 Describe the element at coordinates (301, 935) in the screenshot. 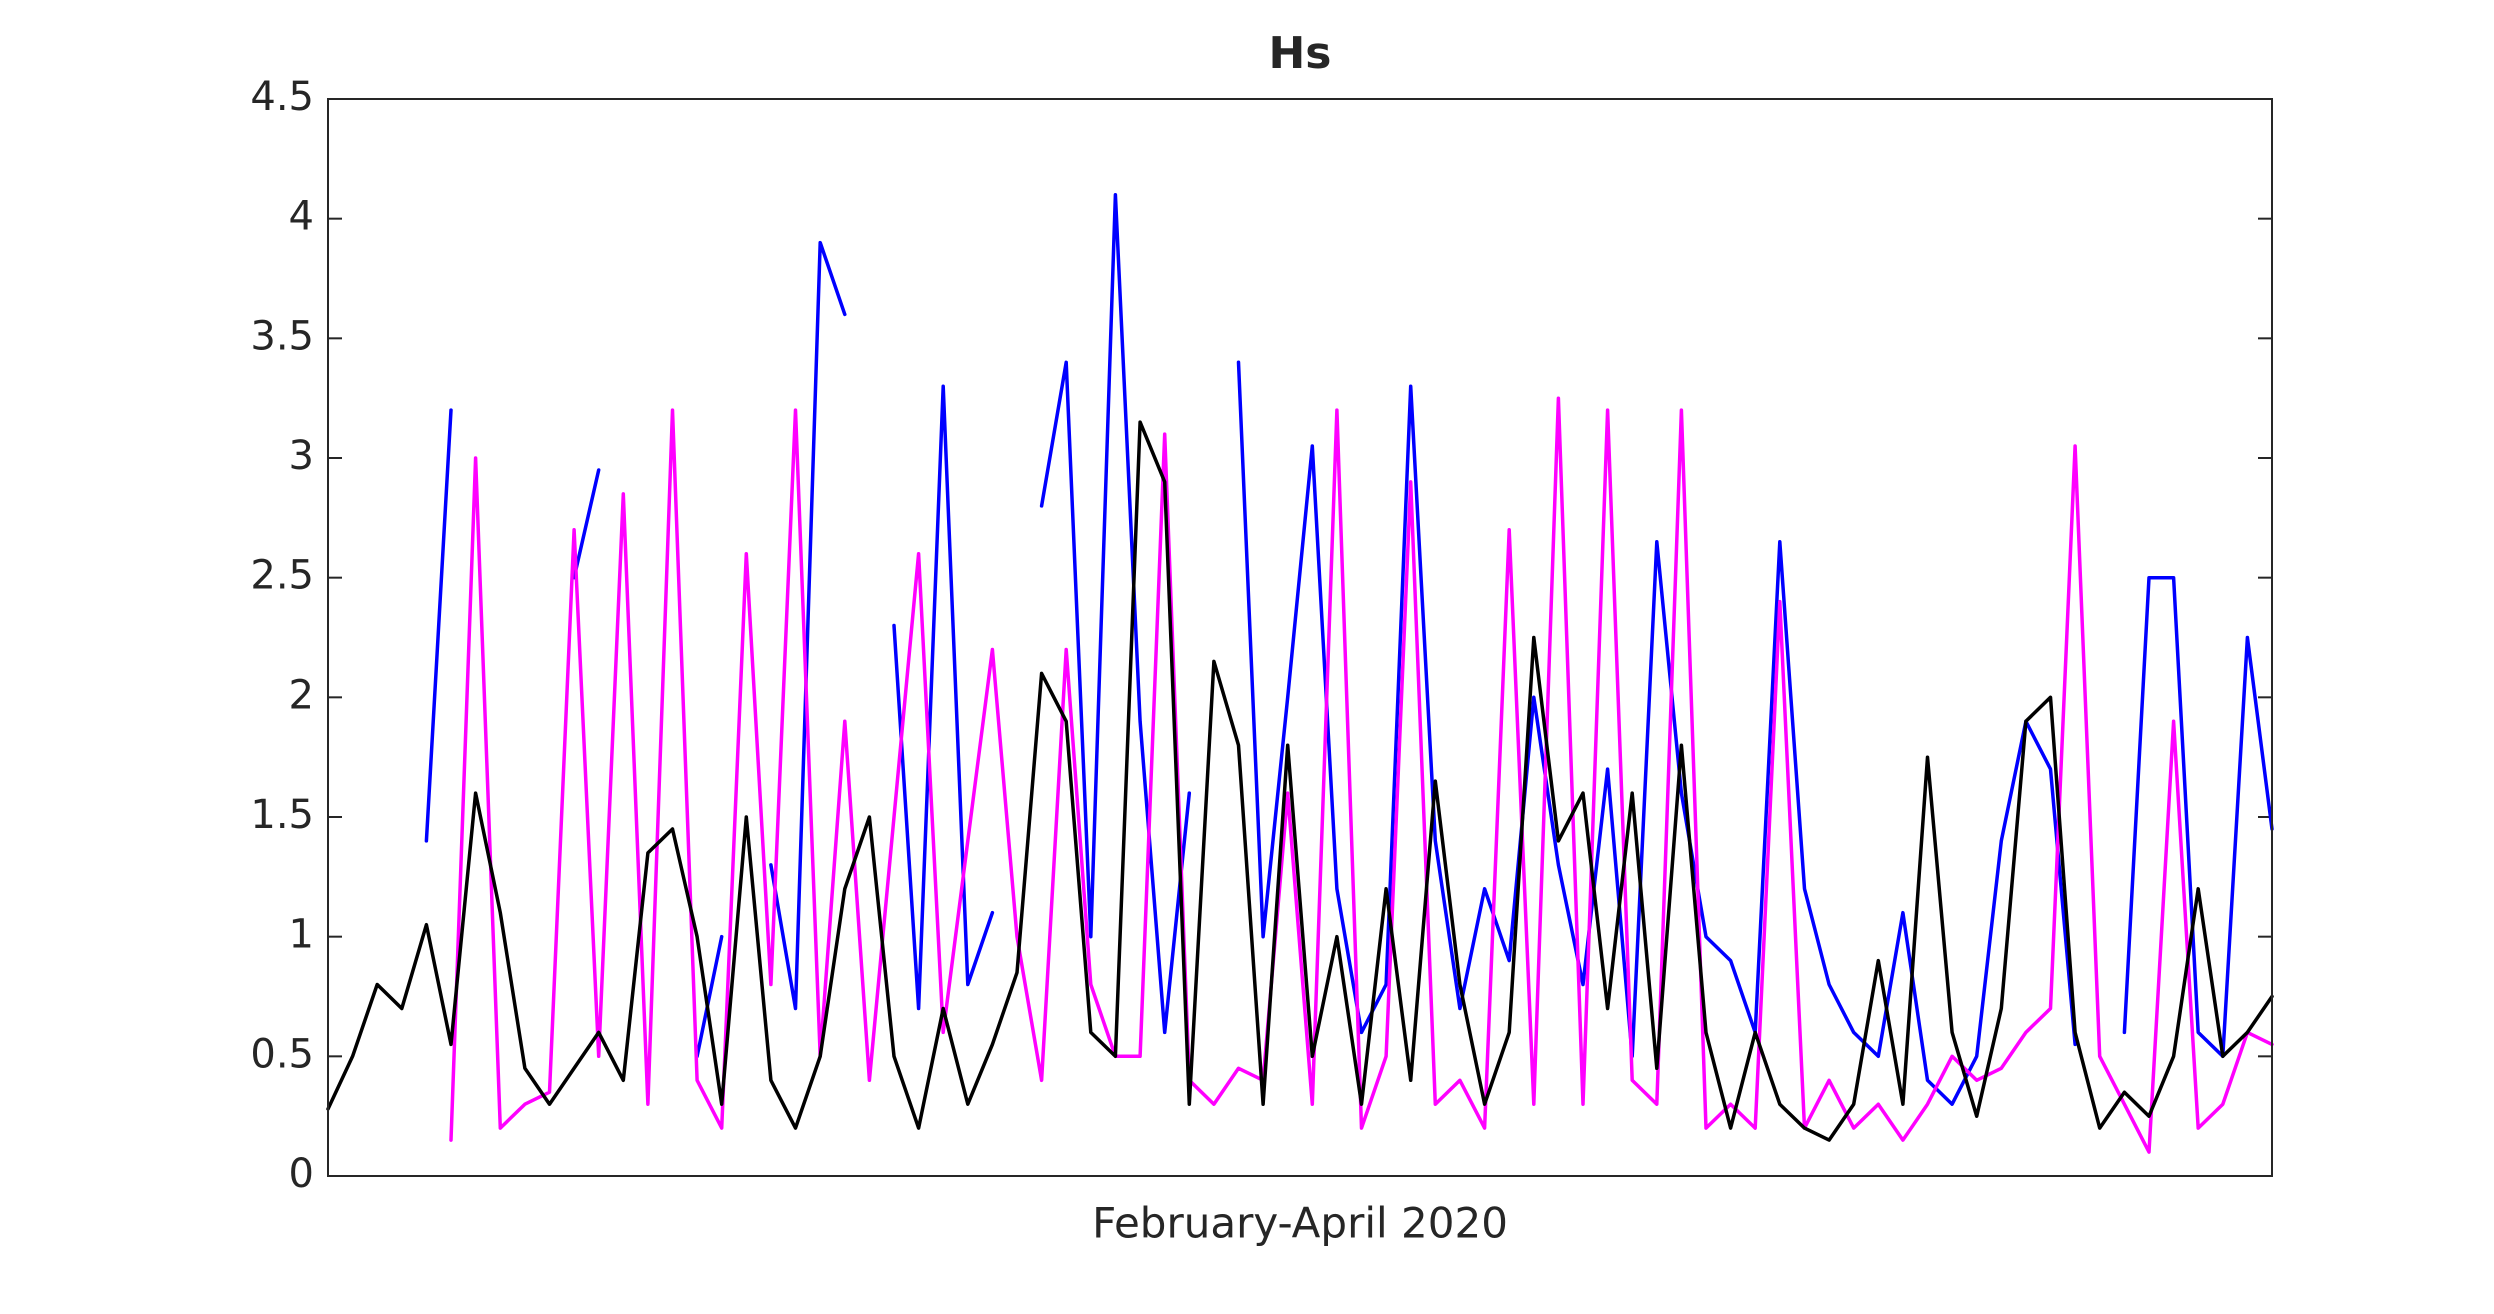

I see `y-tick-label: 1` at that location.